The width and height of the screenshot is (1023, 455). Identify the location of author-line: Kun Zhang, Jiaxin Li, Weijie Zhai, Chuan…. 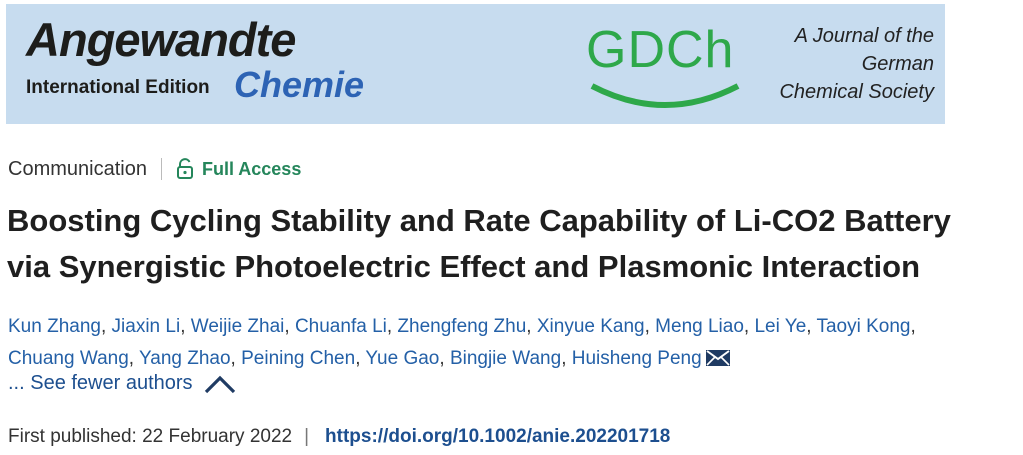
(462, 326).